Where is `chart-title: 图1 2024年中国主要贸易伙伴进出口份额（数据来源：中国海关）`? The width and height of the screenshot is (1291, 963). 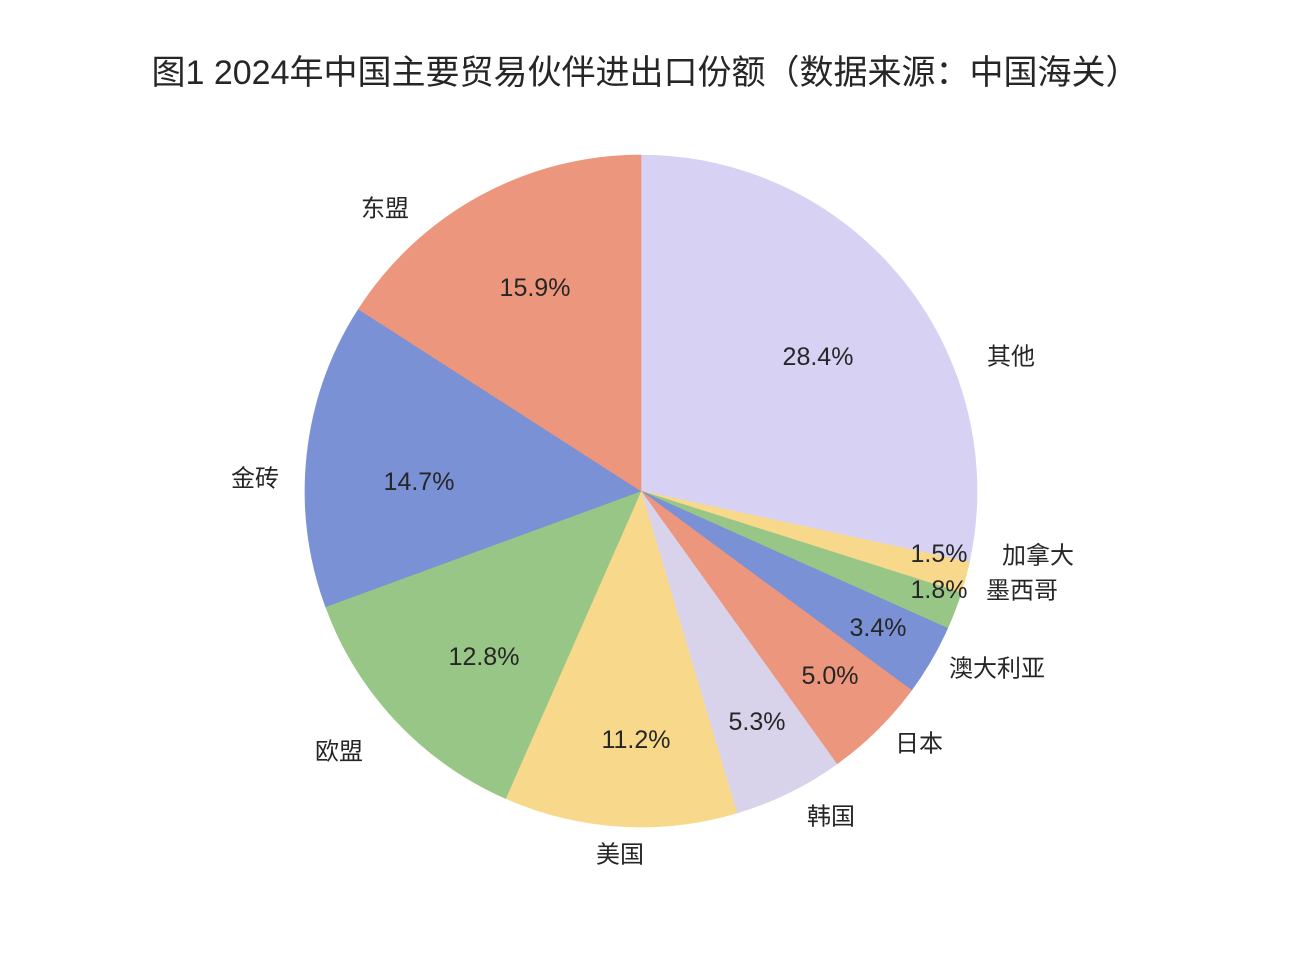 chart-title: 图1 2024年中国主要贸易伙伴进出口份额（数据来源：中国海关） is located at coordinates (645, 73).